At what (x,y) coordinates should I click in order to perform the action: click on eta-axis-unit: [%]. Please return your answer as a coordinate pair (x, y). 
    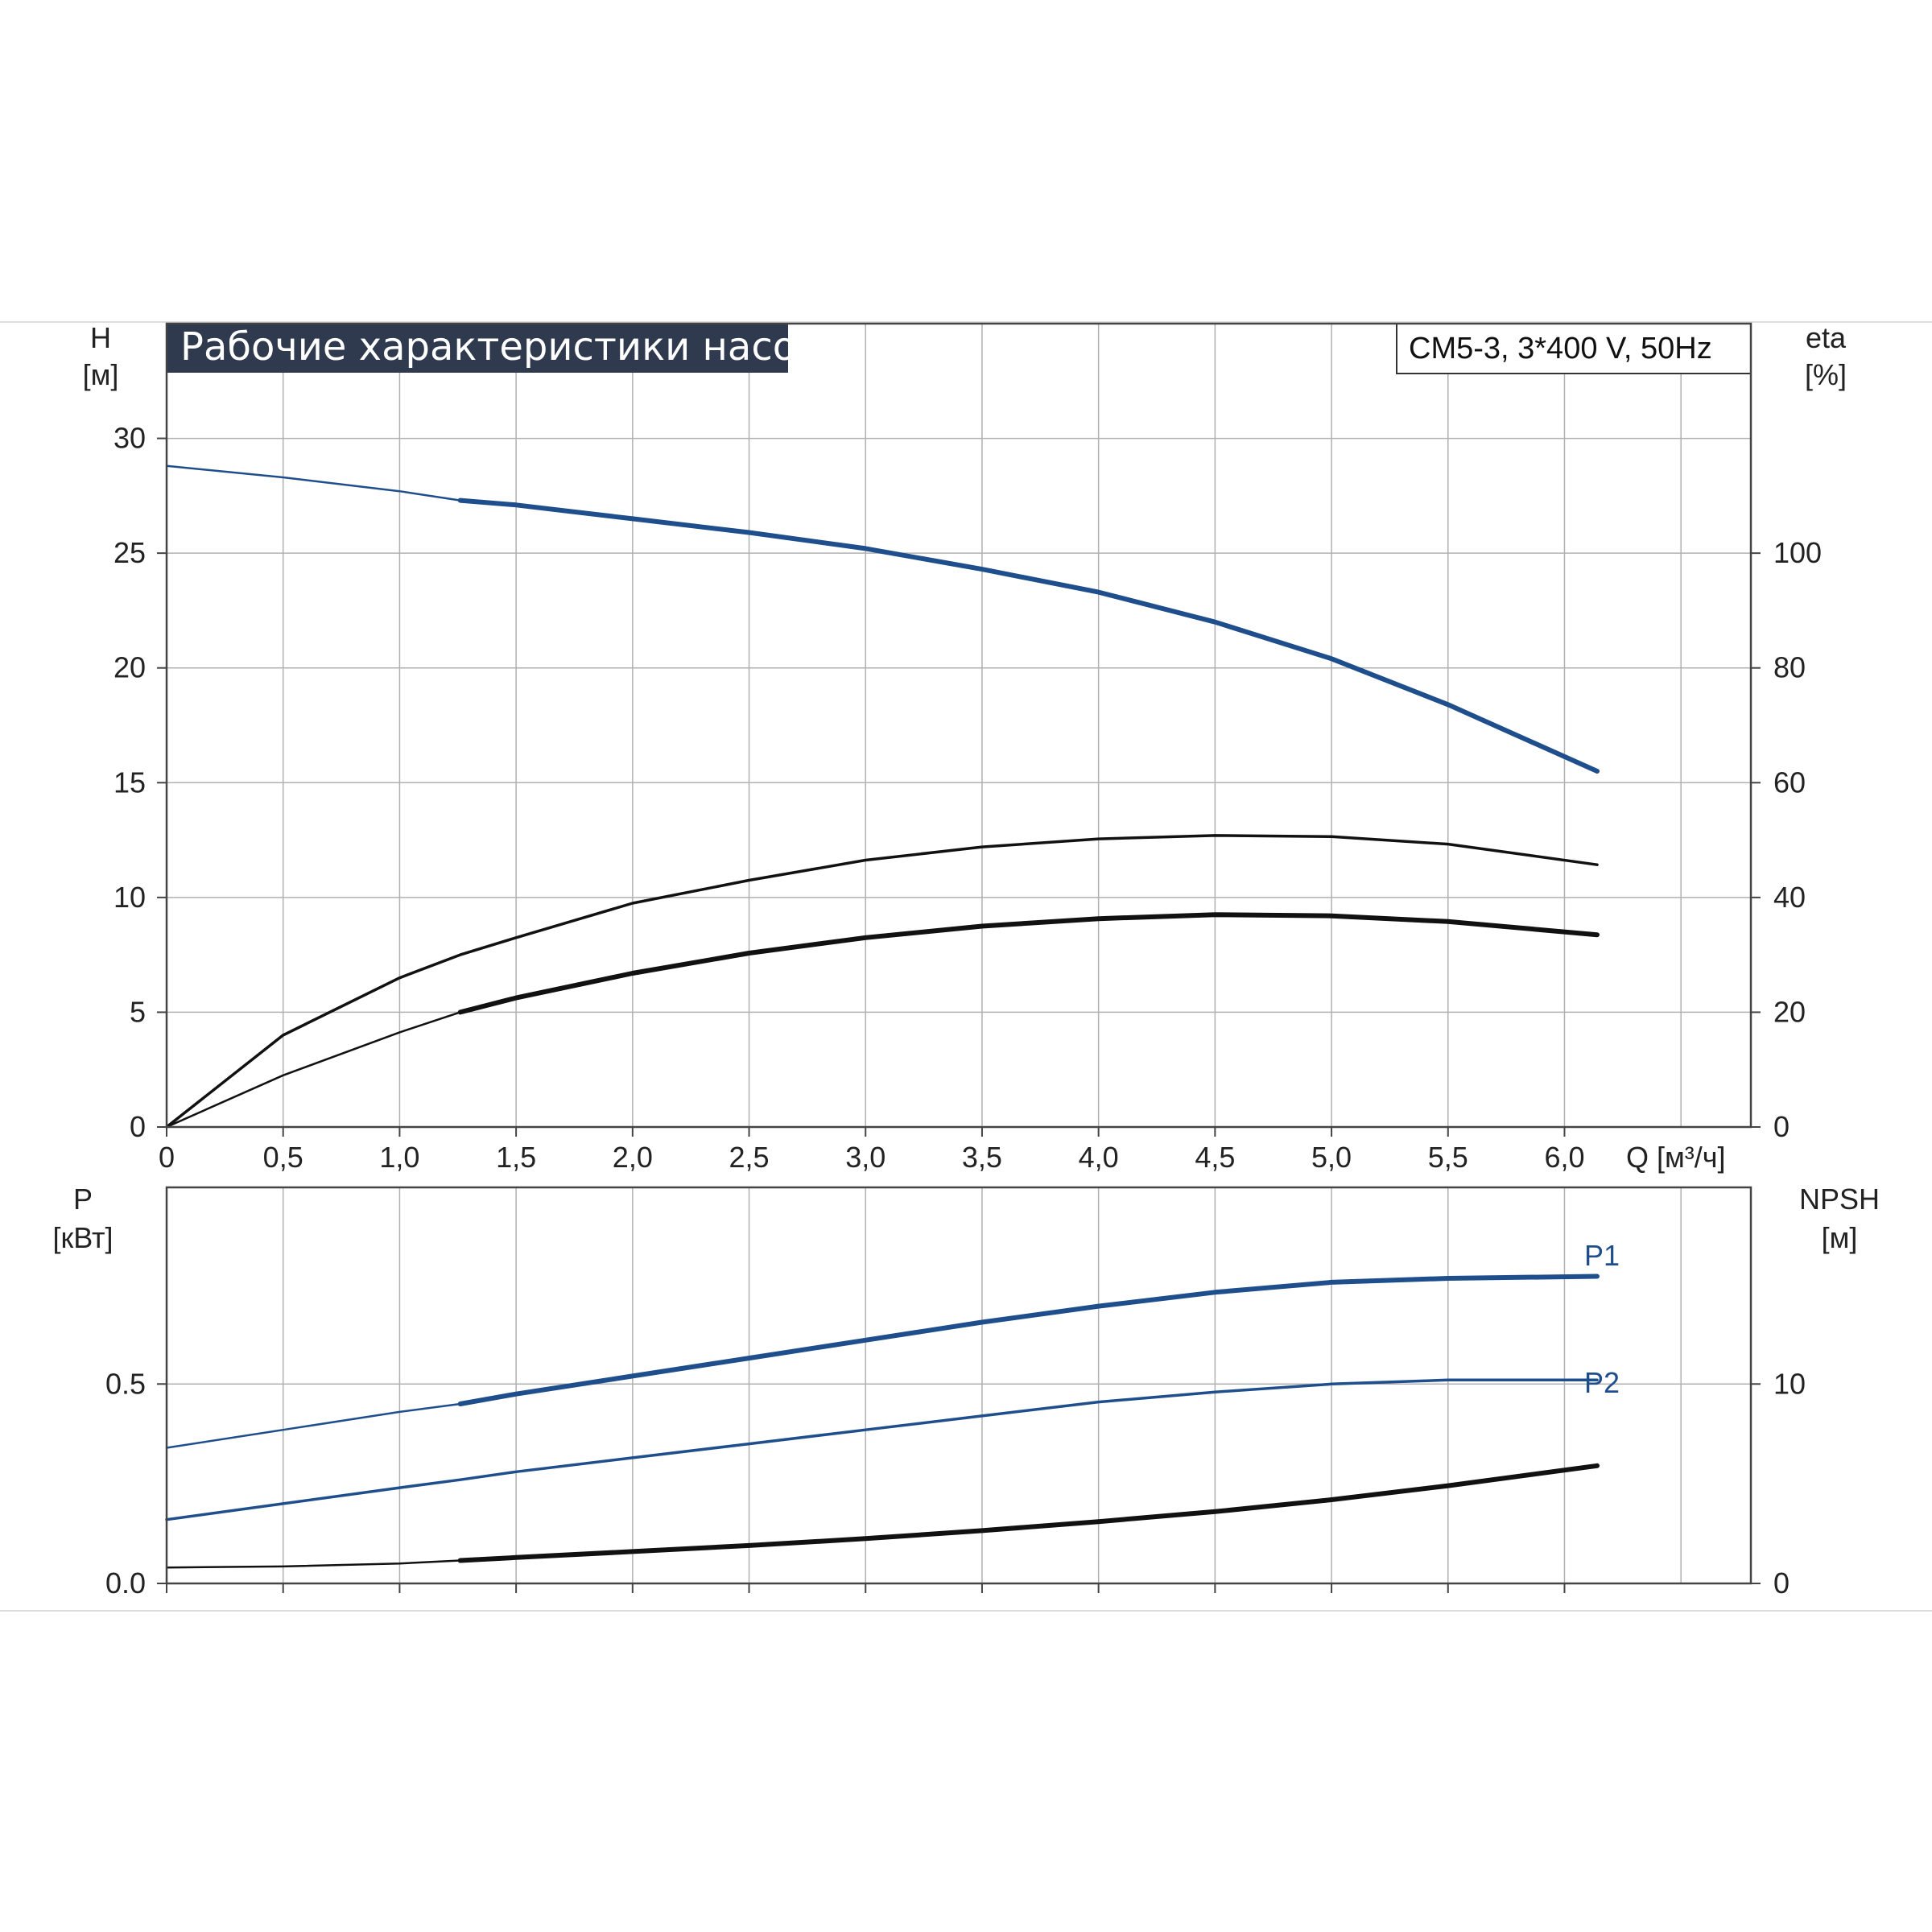
    Looking at the image, I should click on (1826, 374).